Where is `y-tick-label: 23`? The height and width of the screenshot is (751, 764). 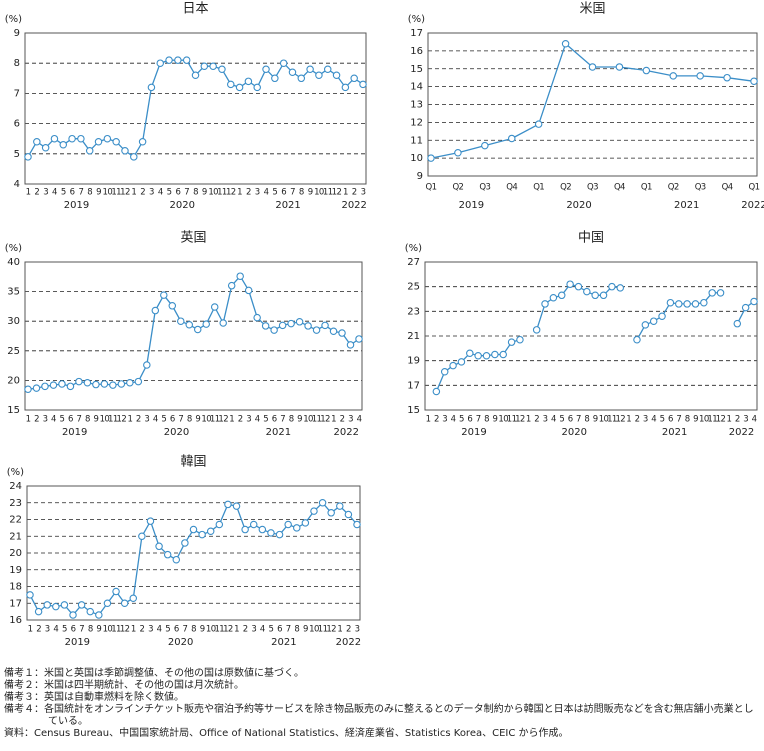
y-tick-label: 23 is located at coordinates (413, 311).